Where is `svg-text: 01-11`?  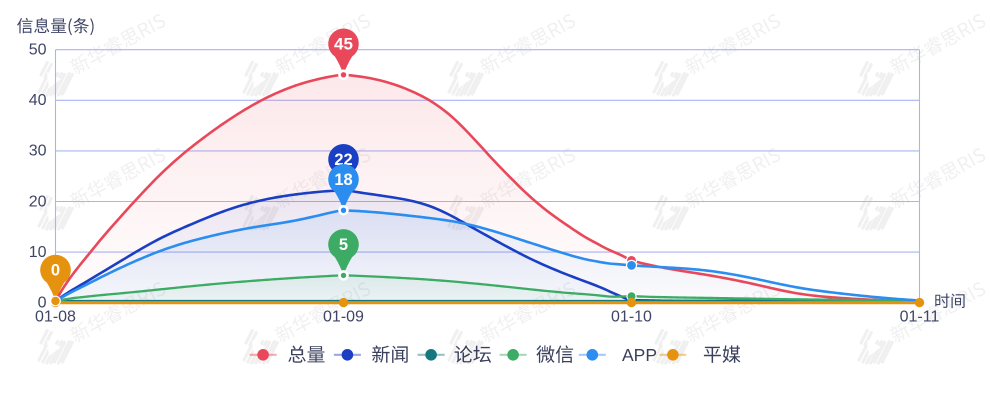
svg-text: 01-11 is located at coordinates (920, 317).